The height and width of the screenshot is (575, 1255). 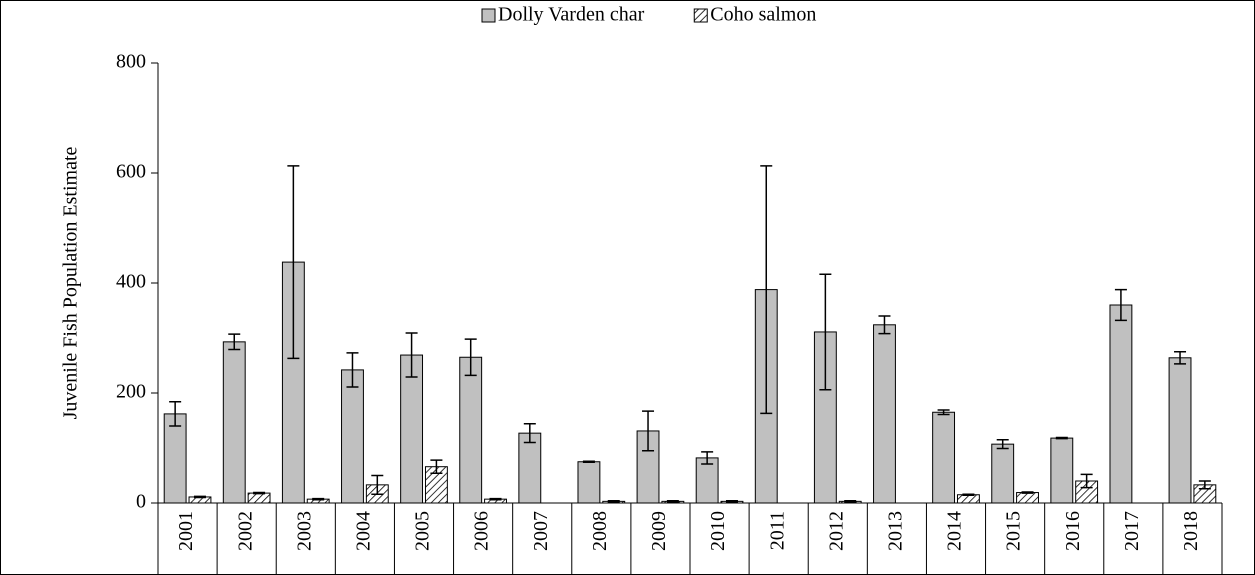 What do you see at coordinates (571, 15) in the screenshot?
I see `legend-label: Dolly Varden char` at bounding box center [571, 15].